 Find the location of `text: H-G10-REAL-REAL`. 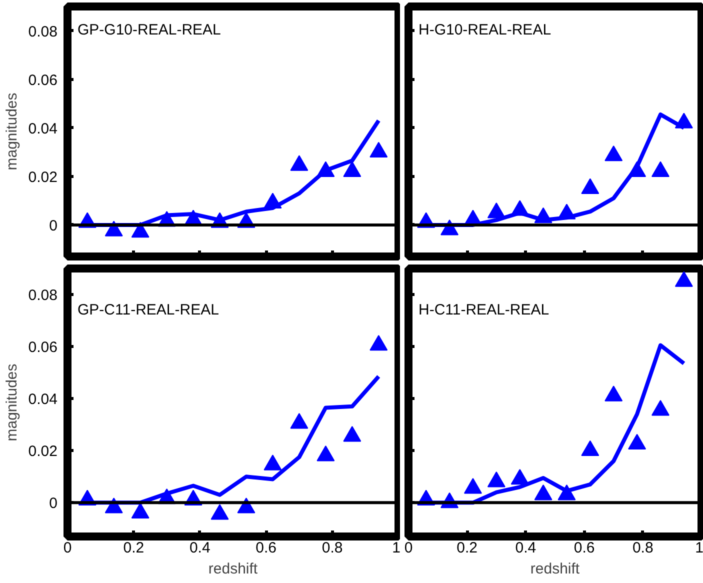

text: H-G10-REAL-REAL is located at coordinates (485, 30).